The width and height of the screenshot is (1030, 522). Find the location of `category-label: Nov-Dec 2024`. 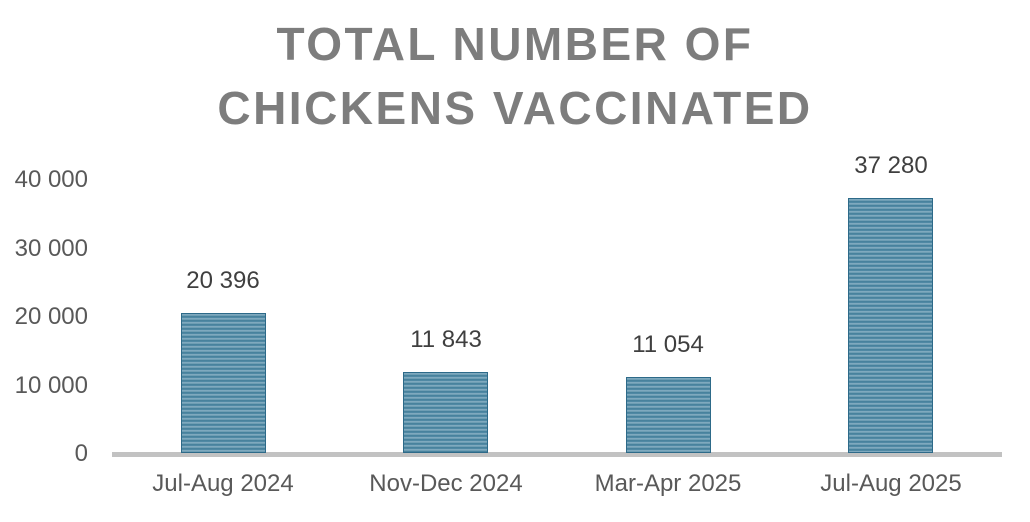

category-label: Nov-Dec 2024 is located at coordinates (446, 483).